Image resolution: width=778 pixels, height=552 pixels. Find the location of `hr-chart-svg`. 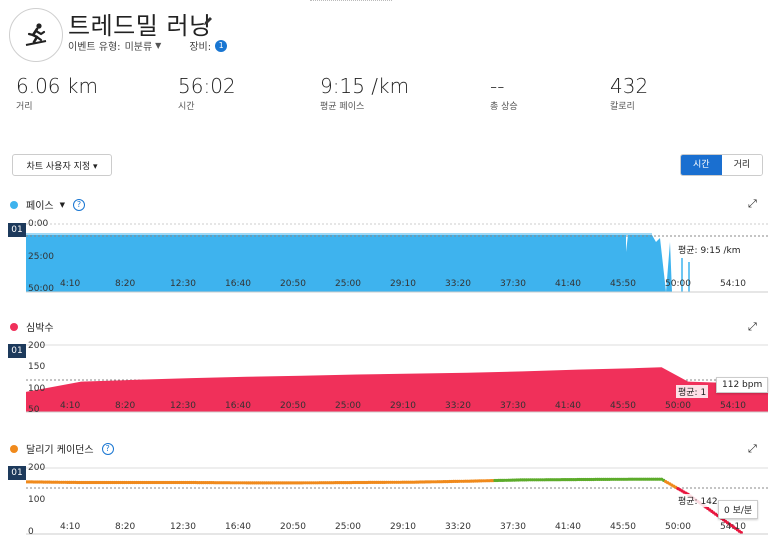

hr-chart-svg is located at coordinates (397, 378).